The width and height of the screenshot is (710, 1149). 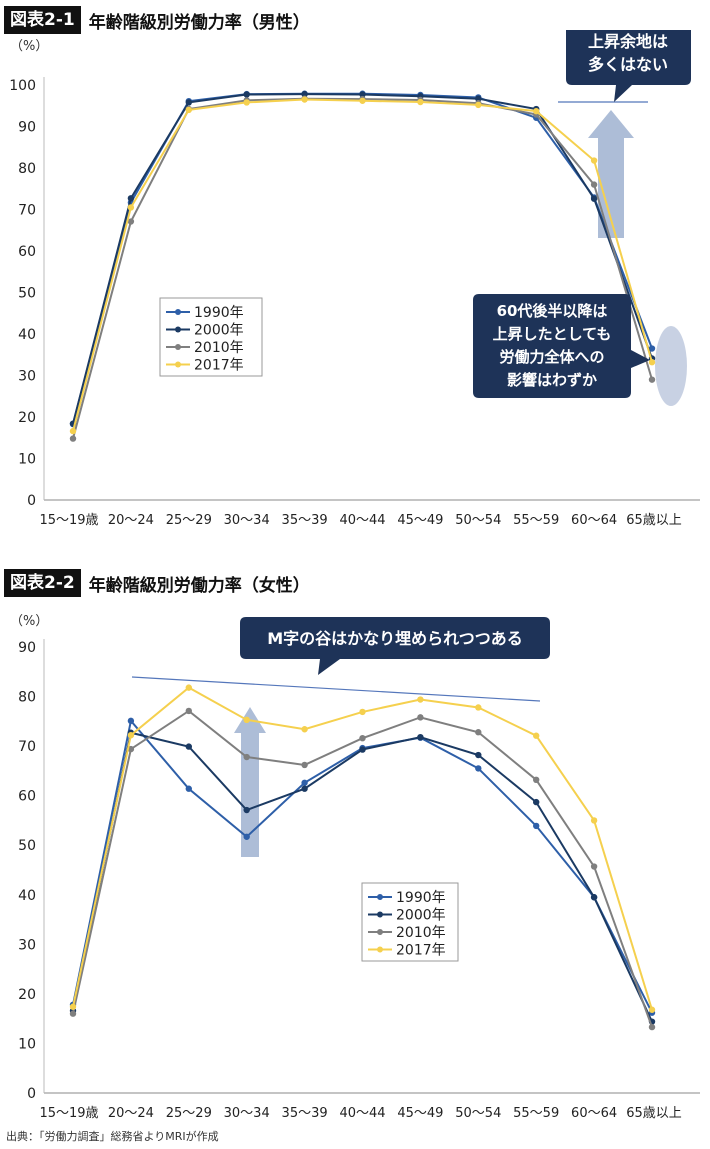 What do you see at coordinates (27, 1044) in the screenshot?
I see `y-tick-label: 10` at bounding box center [27, 1044].